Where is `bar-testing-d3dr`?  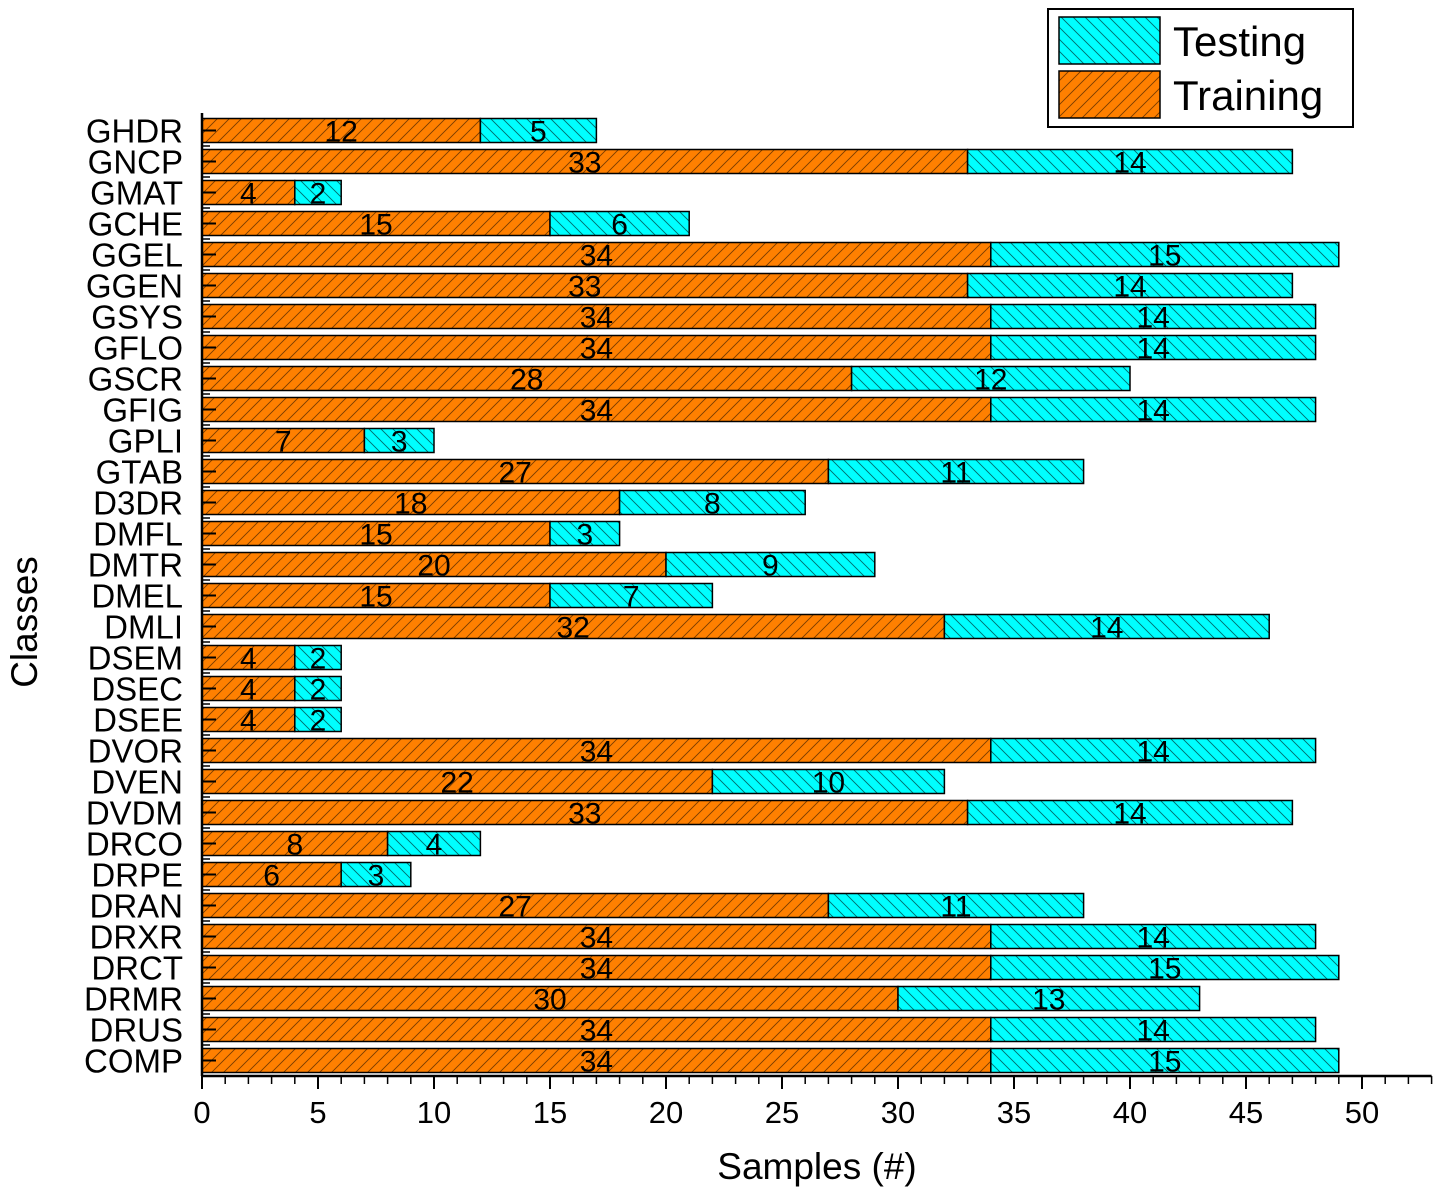
bar-testing-d3dr is located at coordinates (712, 502).